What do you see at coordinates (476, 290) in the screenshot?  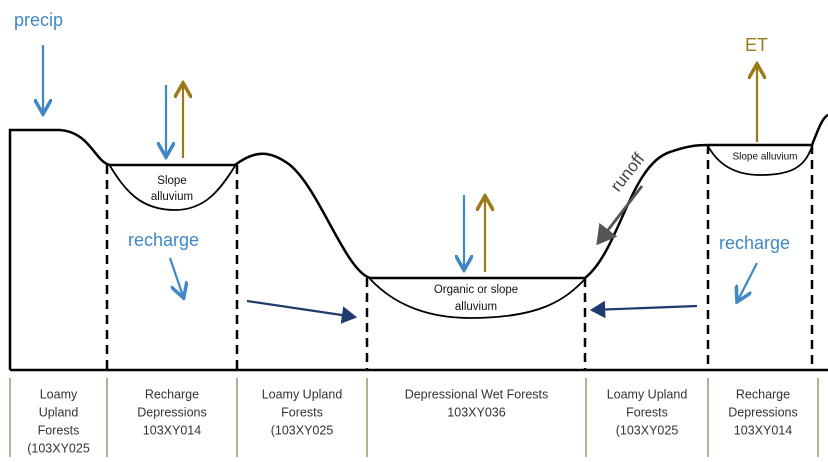 I see `basin-label: Organic or slope` at bounding box center [476, 290].